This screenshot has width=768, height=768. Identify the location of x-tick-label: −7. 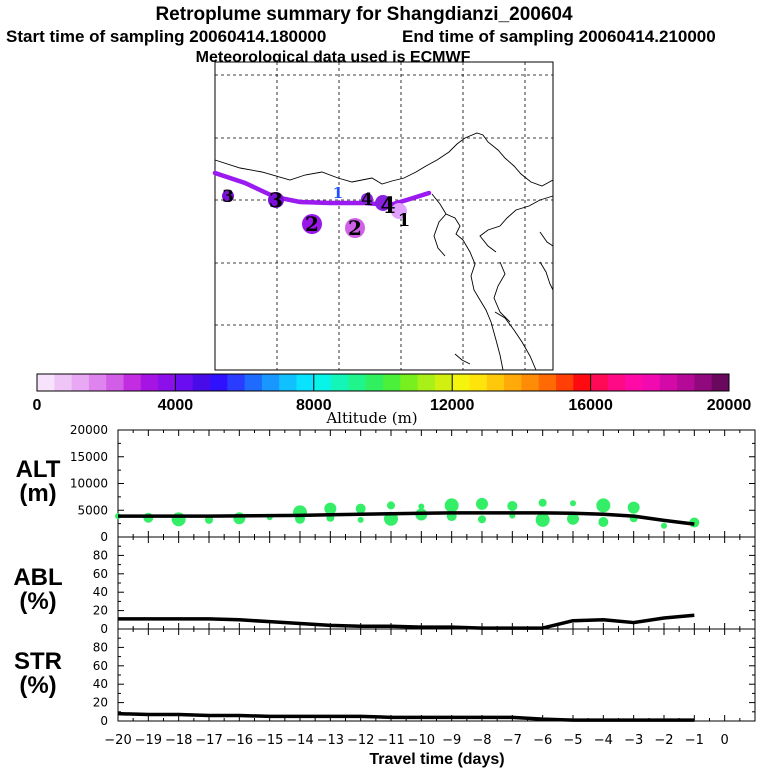
(512, 740).